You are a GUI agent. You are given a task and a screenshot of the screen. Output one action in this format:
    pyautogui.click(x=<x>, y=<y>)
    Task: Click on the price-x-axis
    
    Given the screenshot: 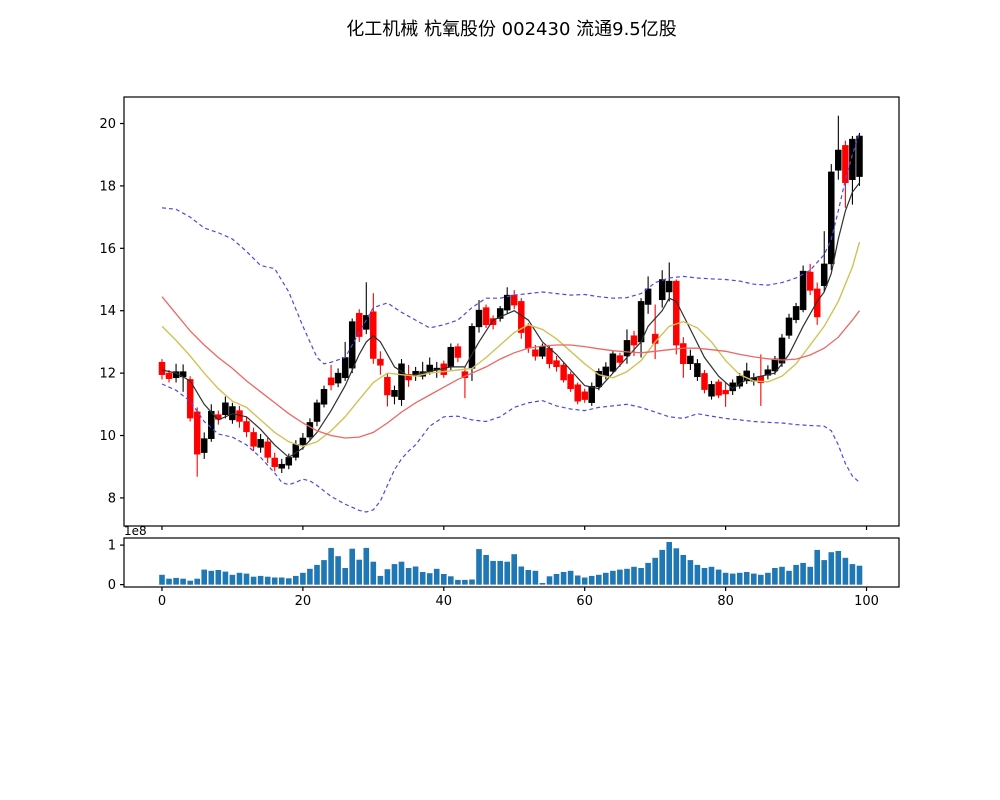 What is the action you would take?
    pyautogui.click(x=514, y=528)
    